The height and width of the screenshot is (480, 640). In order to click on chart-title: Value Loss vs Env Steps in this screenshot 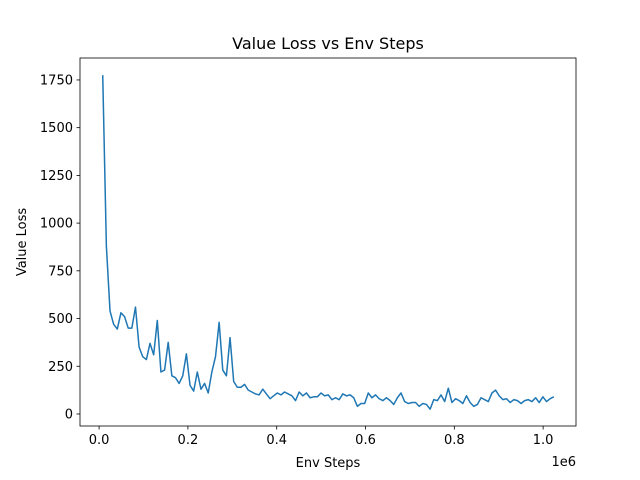, I will do `click(328, 43)`.